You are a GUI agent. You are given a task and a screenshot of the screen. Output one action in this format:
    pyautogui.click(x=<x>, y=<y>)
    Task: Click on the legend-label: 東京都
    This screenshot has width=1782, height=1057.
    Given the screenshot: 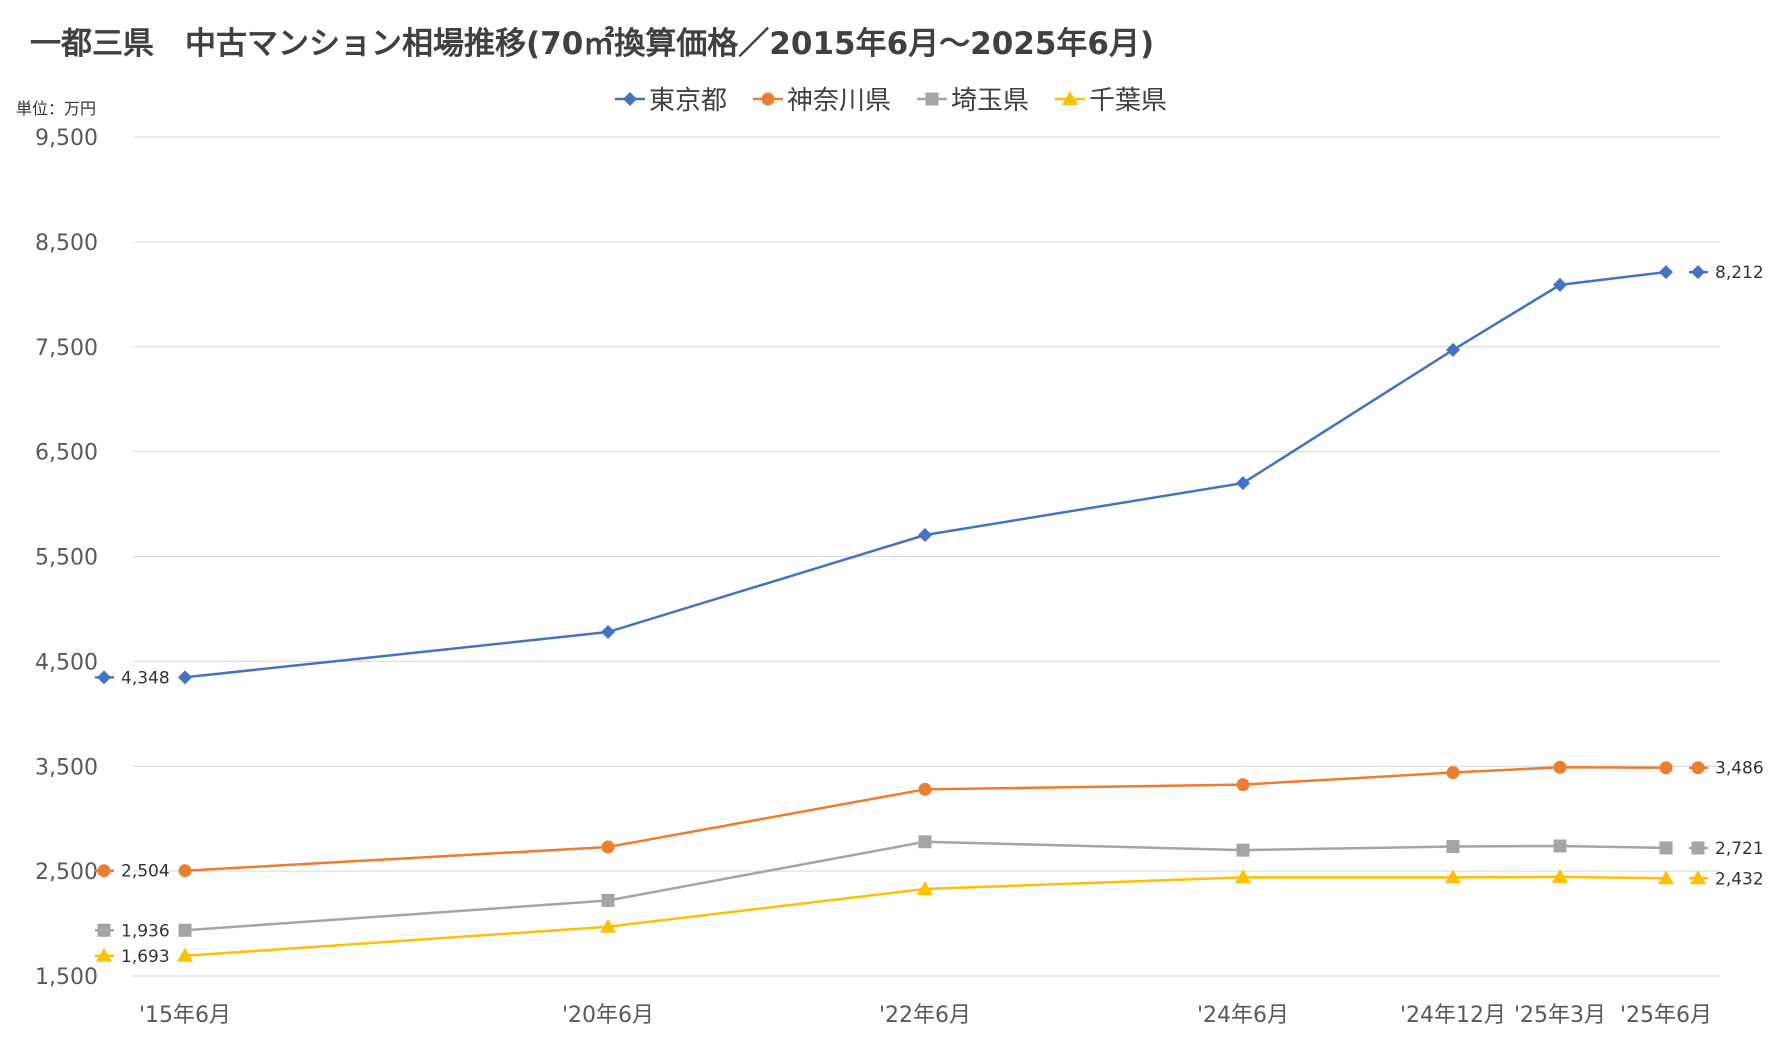 What is the action you would take?
    pyautogui.click(x=687, y=101)
    